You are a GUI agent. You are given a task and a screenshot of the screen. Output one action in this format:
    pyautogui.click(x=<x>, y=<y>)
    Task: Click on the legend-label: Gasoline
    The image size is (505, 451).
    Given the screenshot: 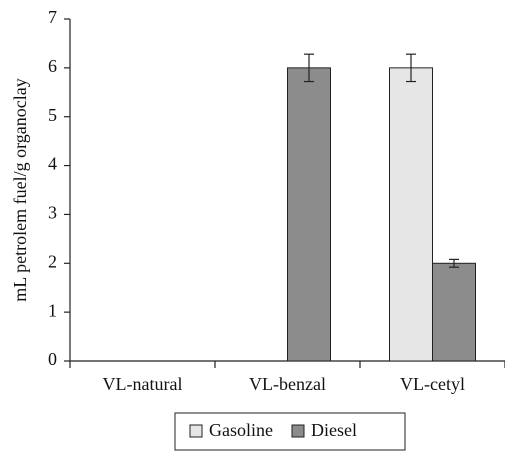 What is the action you would take?
    pyautogui.click(x=241, y=430)
    